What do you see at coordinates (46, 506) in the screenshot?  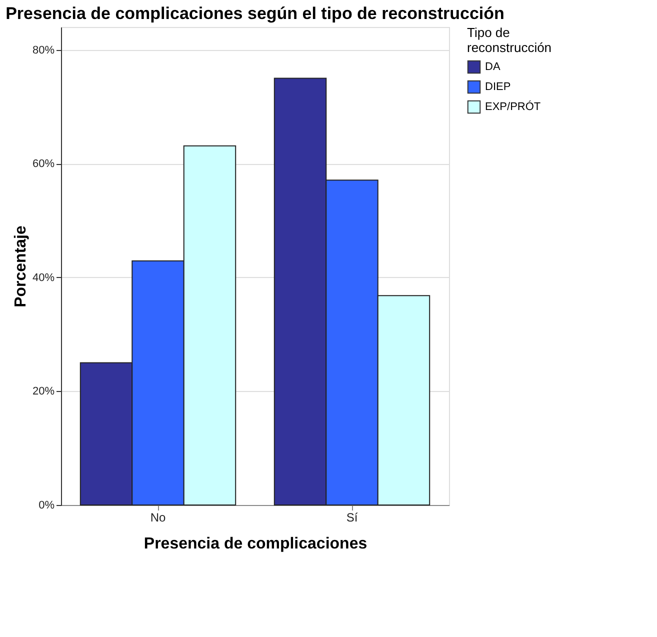 I see `y-tick-label: 0%` at bounding box center [46, 506].